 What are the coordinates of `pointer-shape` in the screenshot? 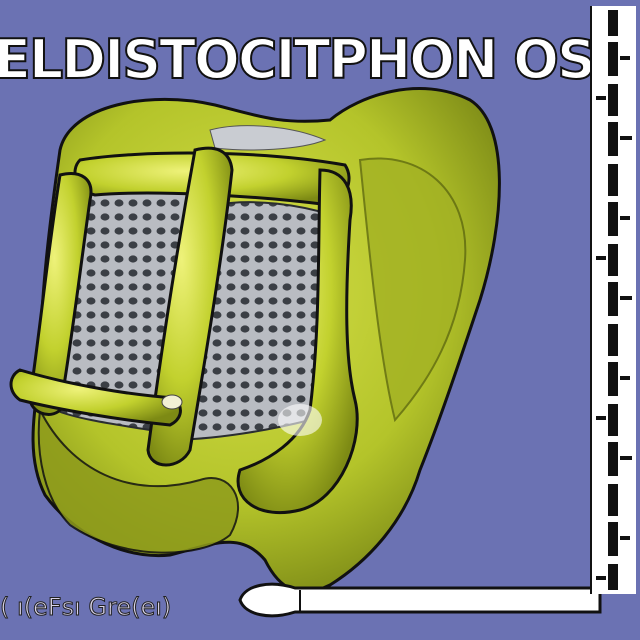 It's located at (420, 600).